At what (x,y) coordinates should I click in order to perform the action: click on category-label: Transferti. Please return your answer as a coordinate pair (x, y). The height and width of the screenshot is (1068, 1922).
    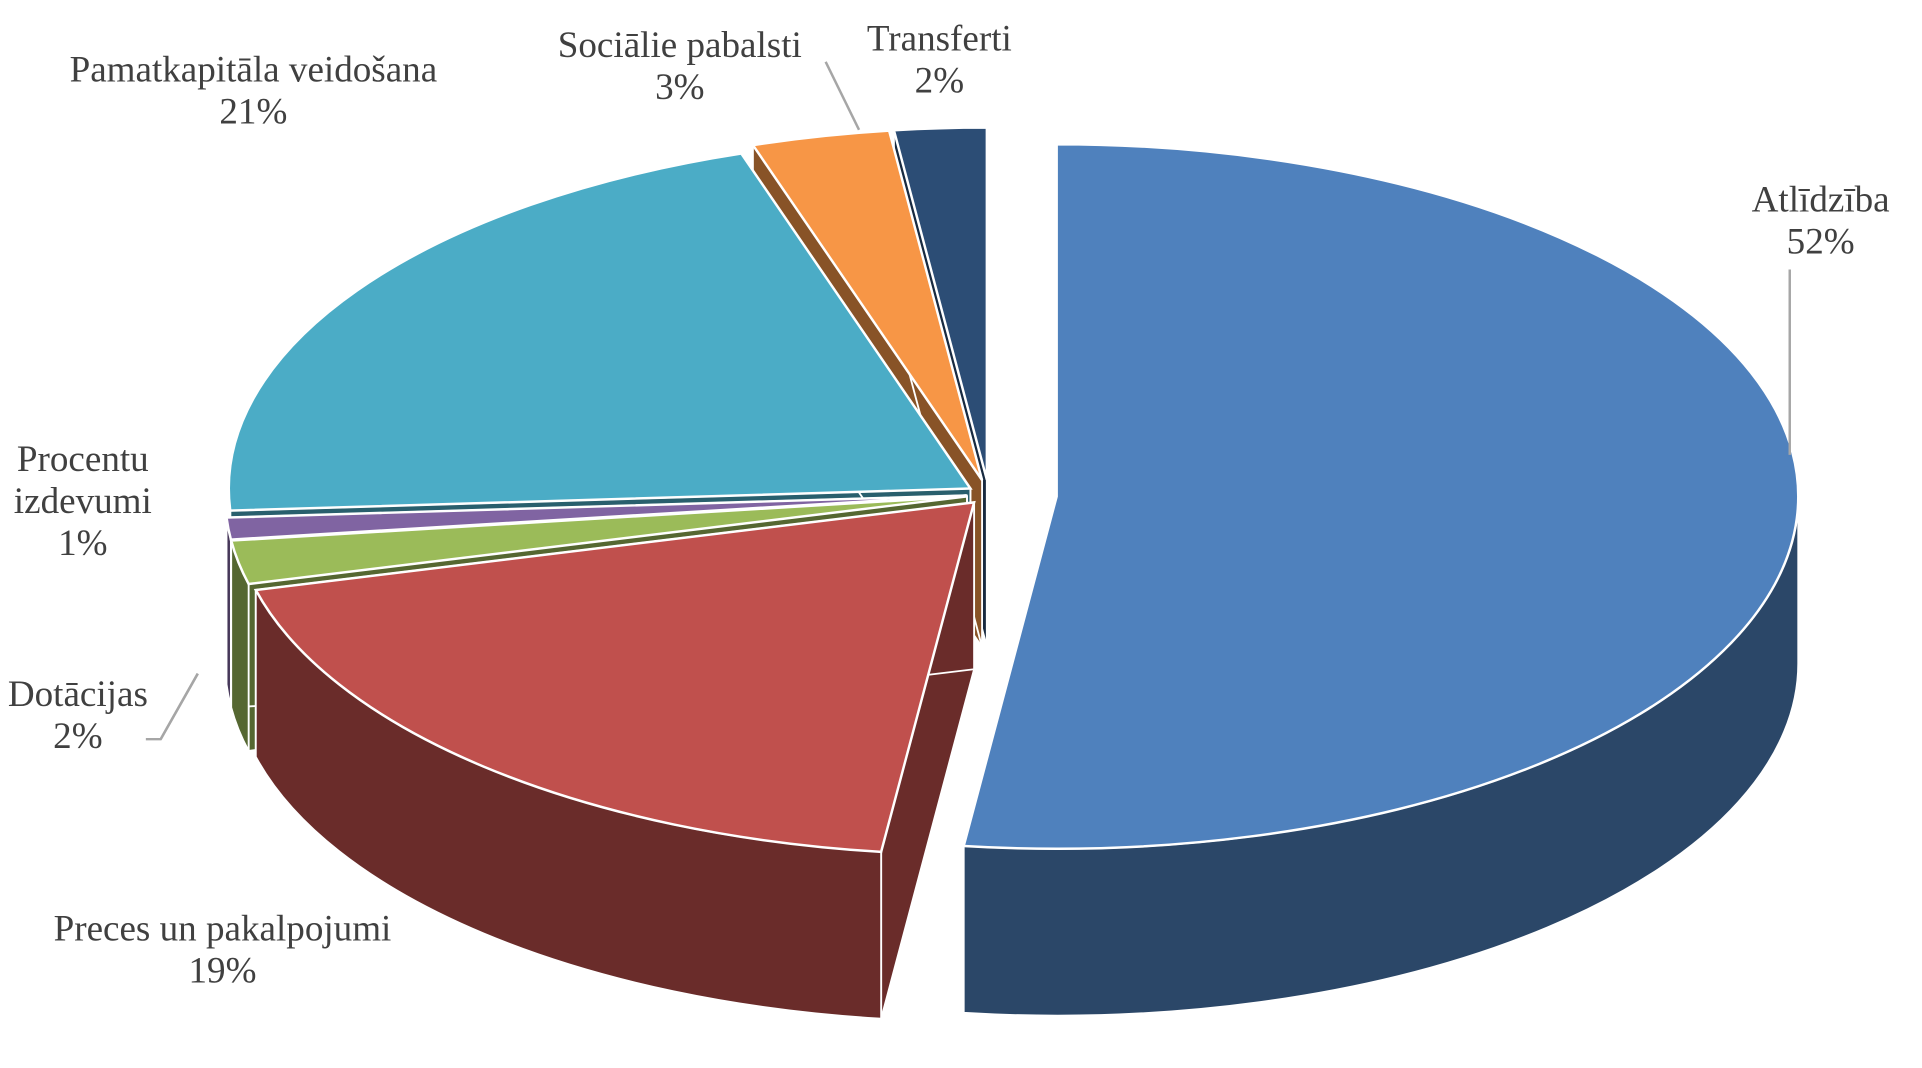
    Looking at the image, I should click on (939, 39).